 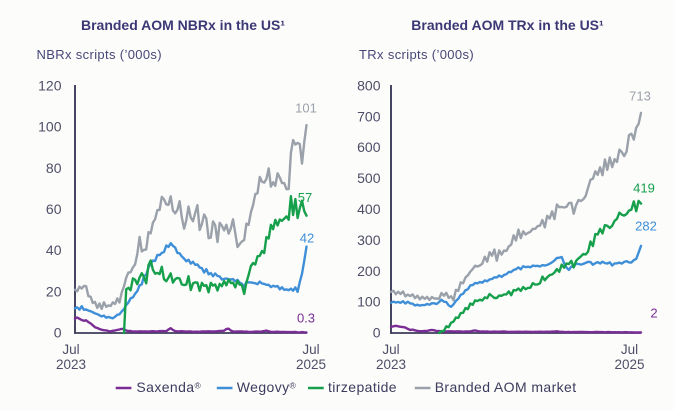 I want to click on svg-text: Branded AOM market, so click(x=506, y=387).